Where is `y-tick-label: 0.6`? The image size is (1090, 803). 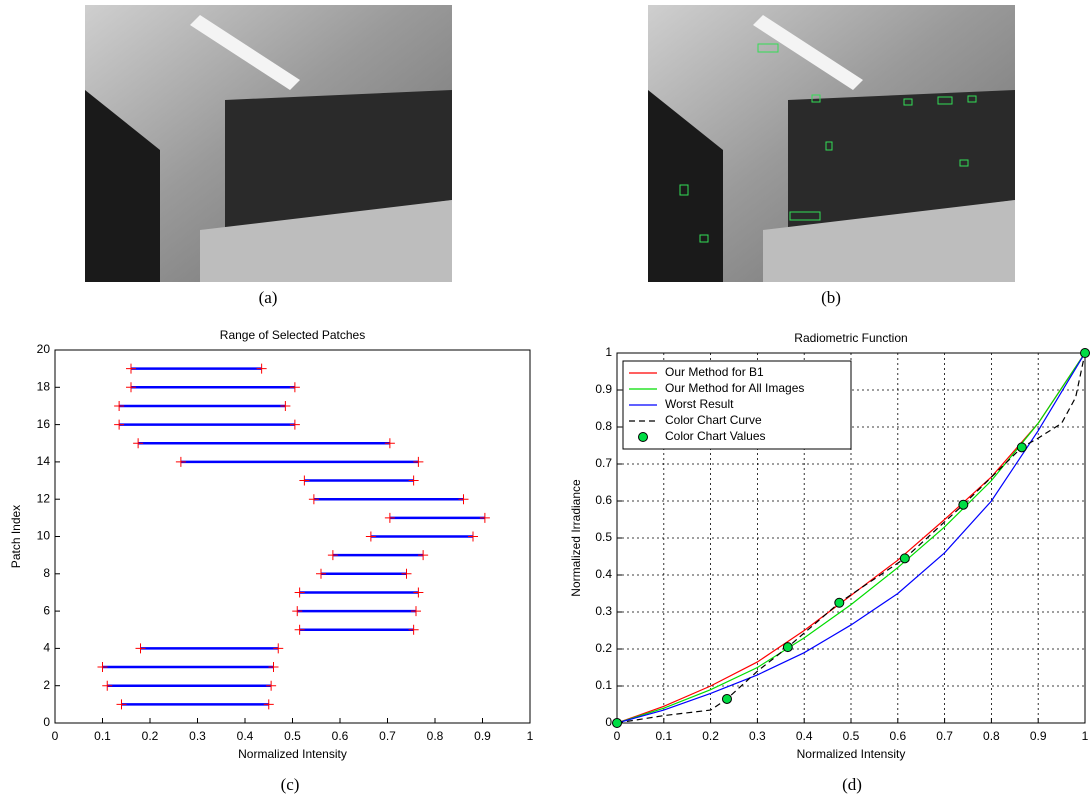
y-tick-label: 0.6 is located at coordinates (603, 500).